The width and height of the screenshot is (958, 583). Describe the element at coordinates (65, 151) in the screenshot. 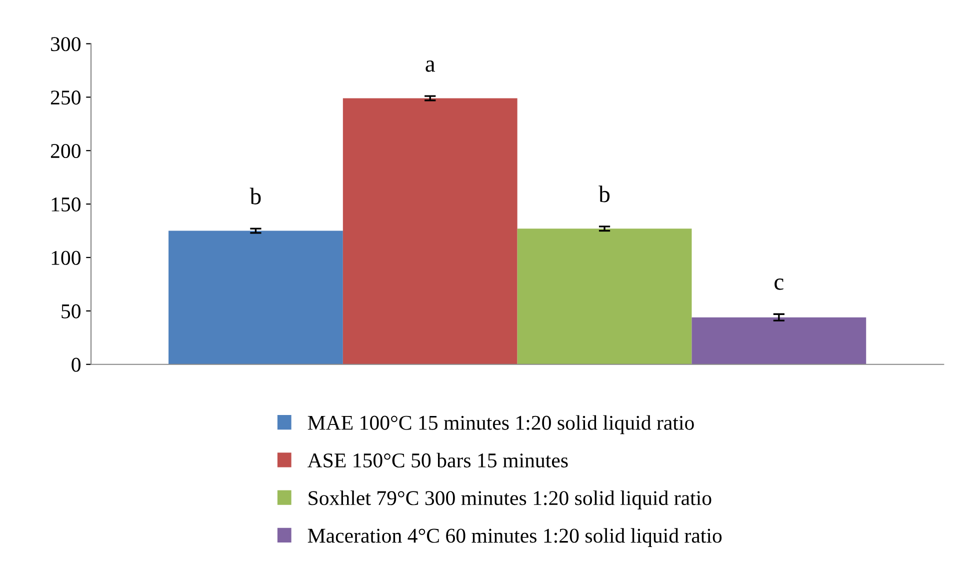

I see `y-tick-label: 200` at that location.